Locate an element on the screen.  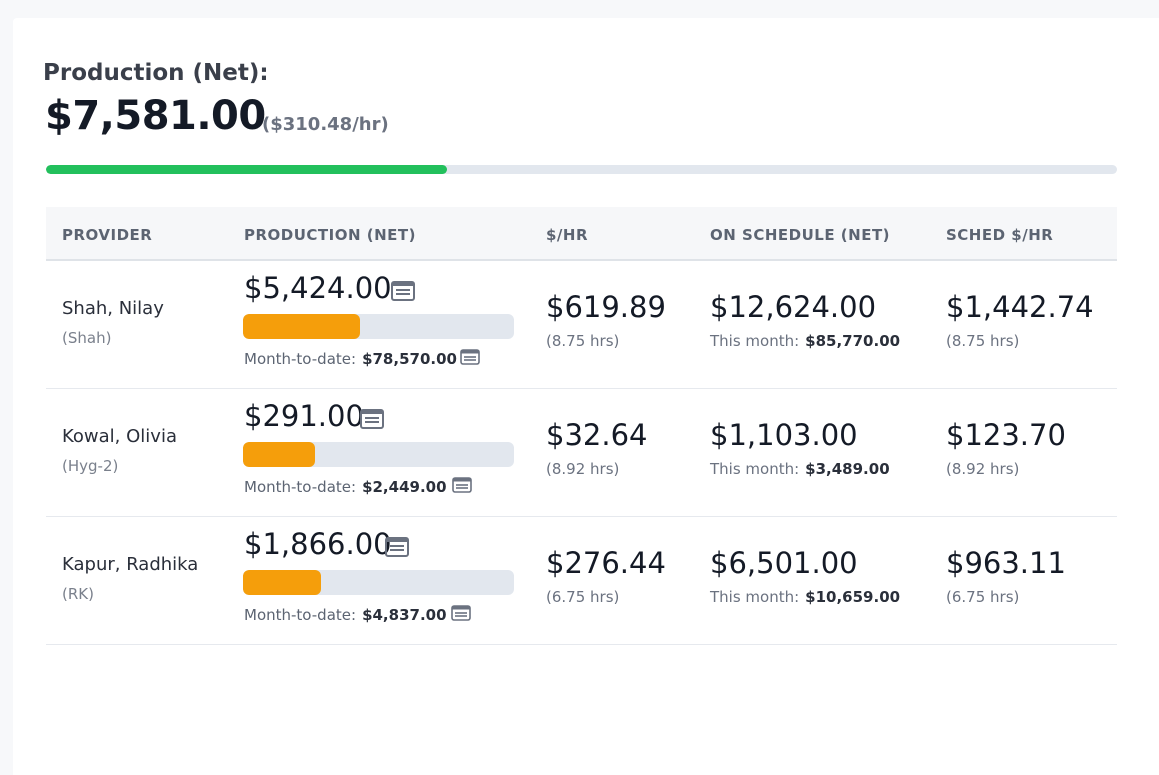
month-to-date: Month-to-date: $2,449.00 is located at coordinates (345, 487).